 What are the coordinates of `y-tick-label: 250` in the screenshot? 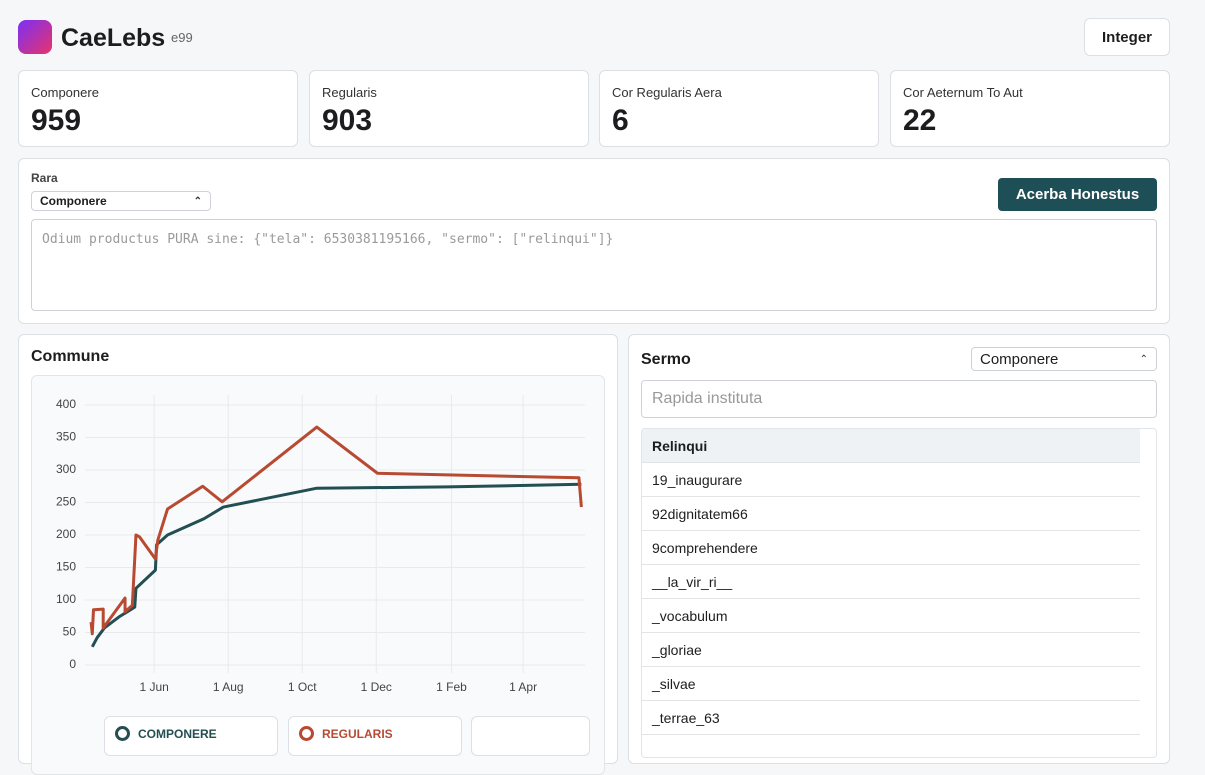 It's located at (66, 502).